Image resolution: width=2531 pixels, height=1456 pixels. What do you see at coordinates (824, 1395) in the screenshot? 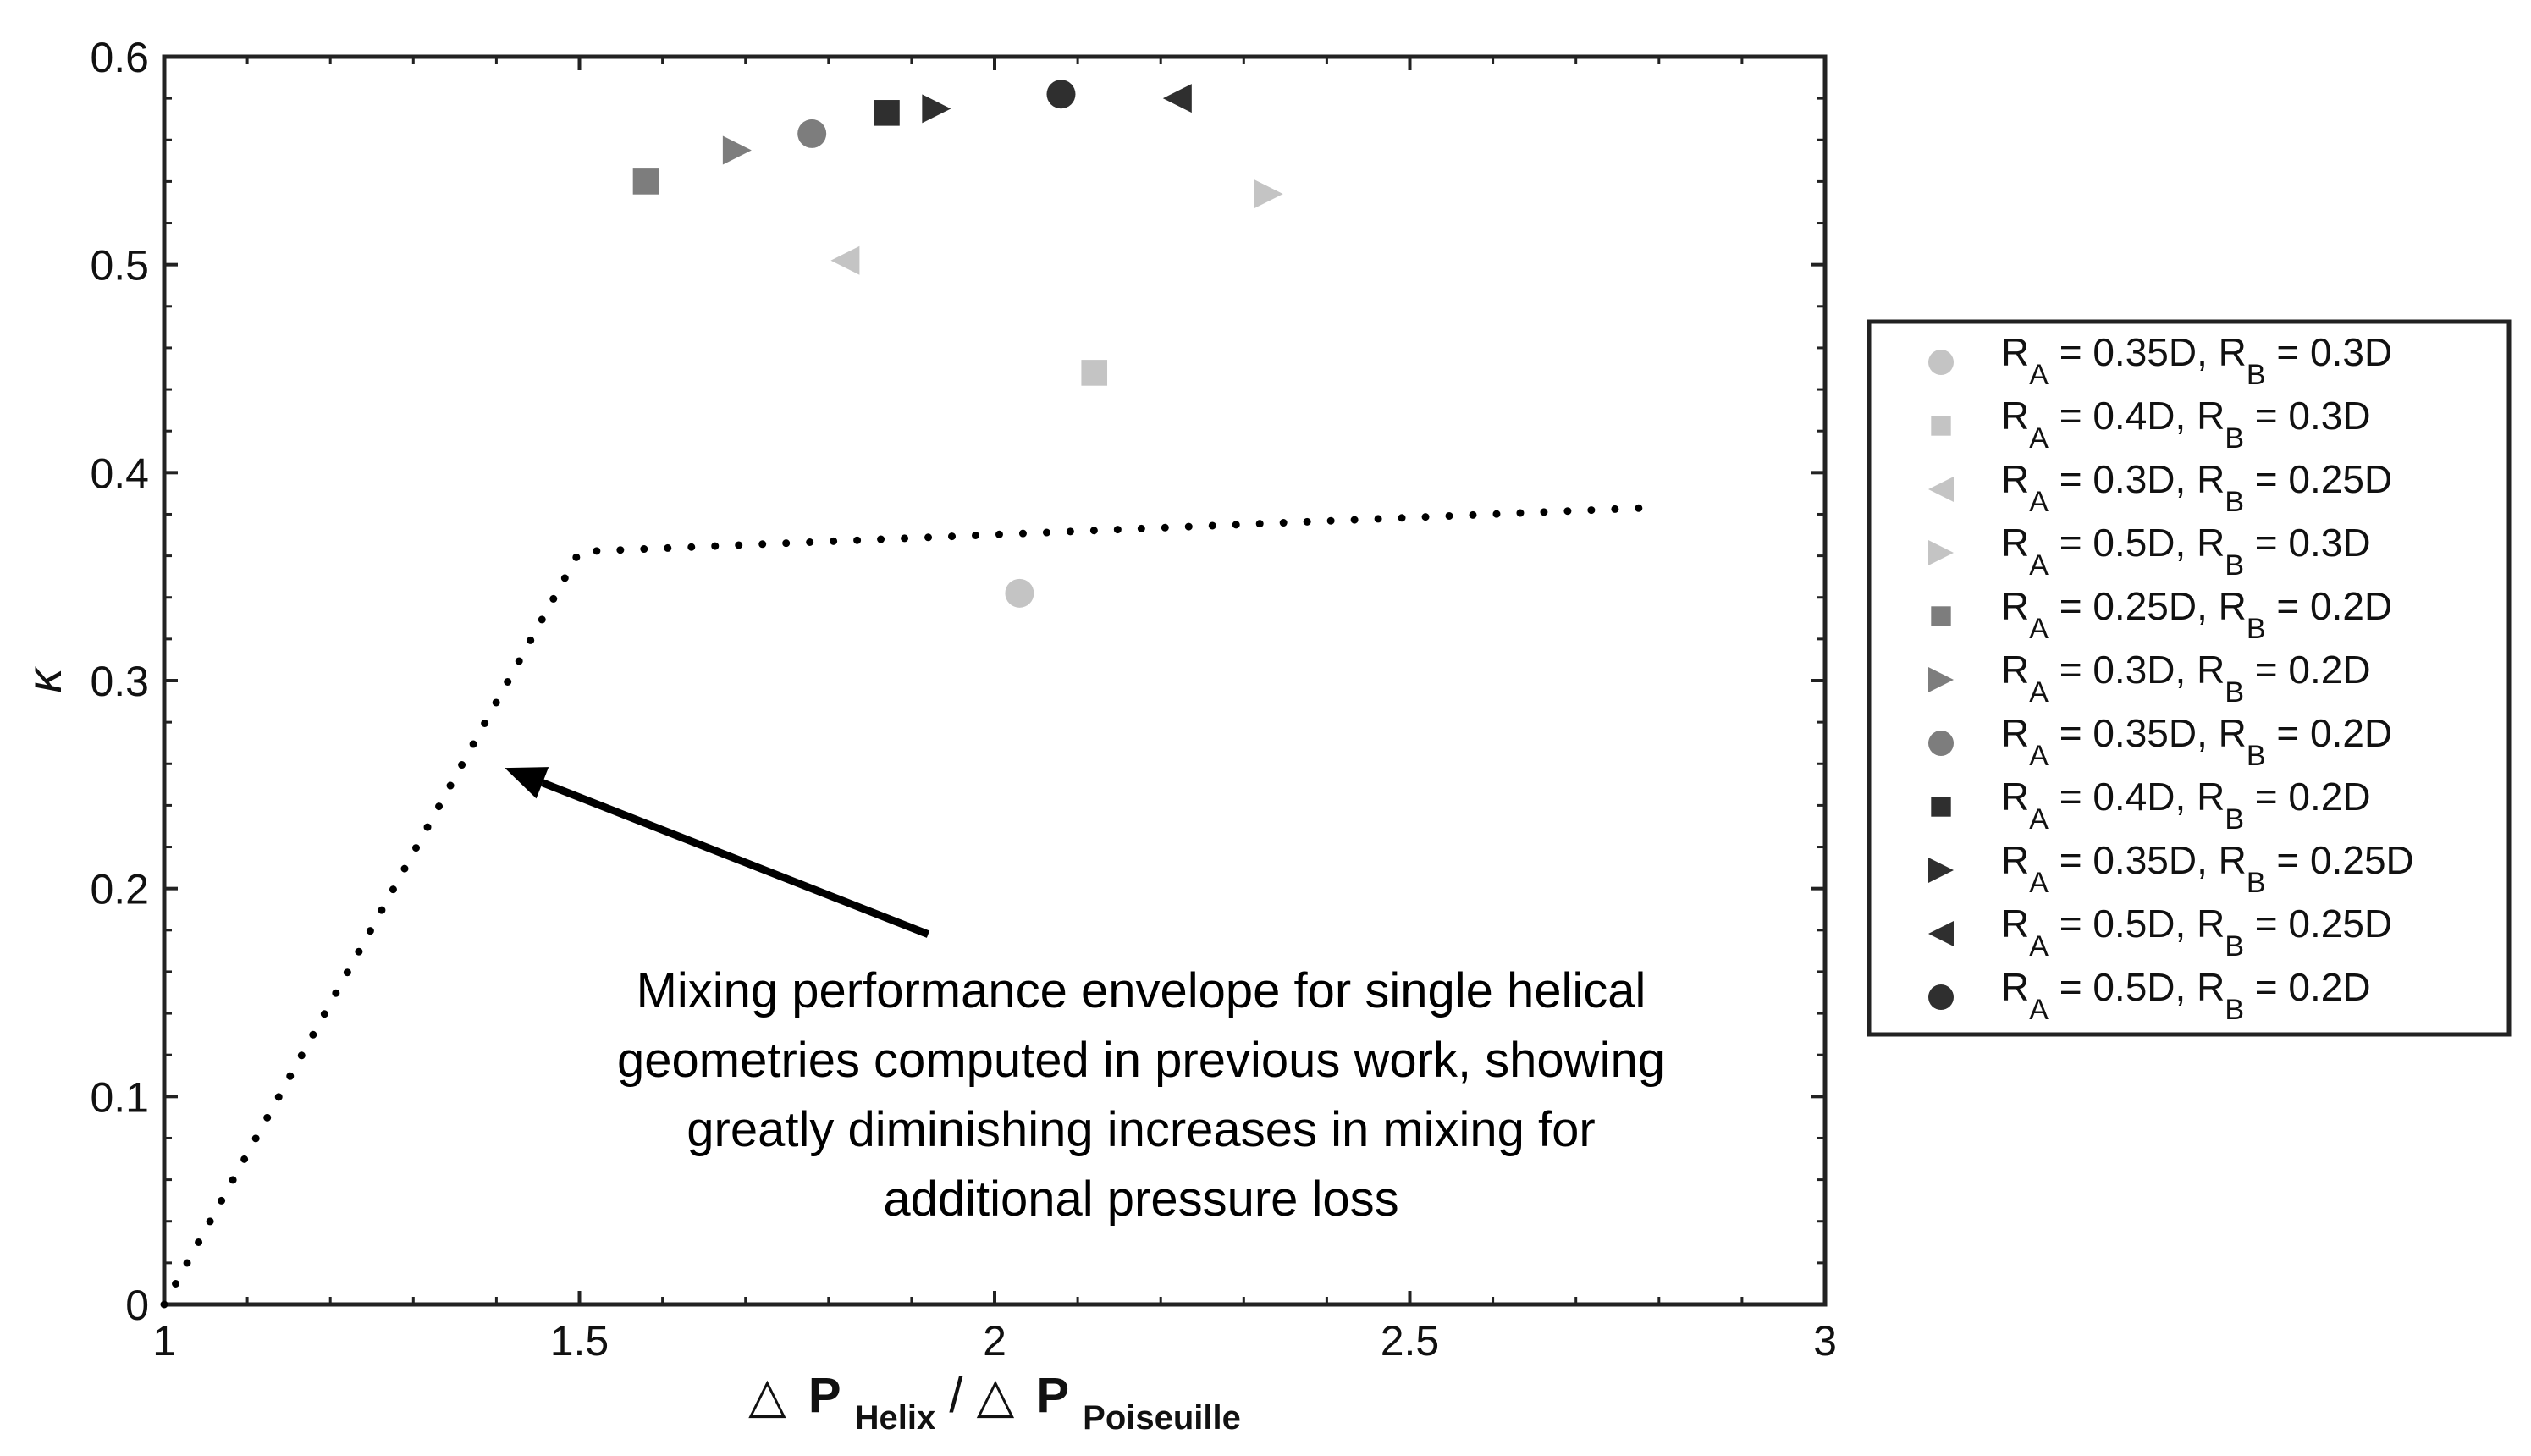
I see `x-label-p-1: P` at bounding box center [824, 1395].